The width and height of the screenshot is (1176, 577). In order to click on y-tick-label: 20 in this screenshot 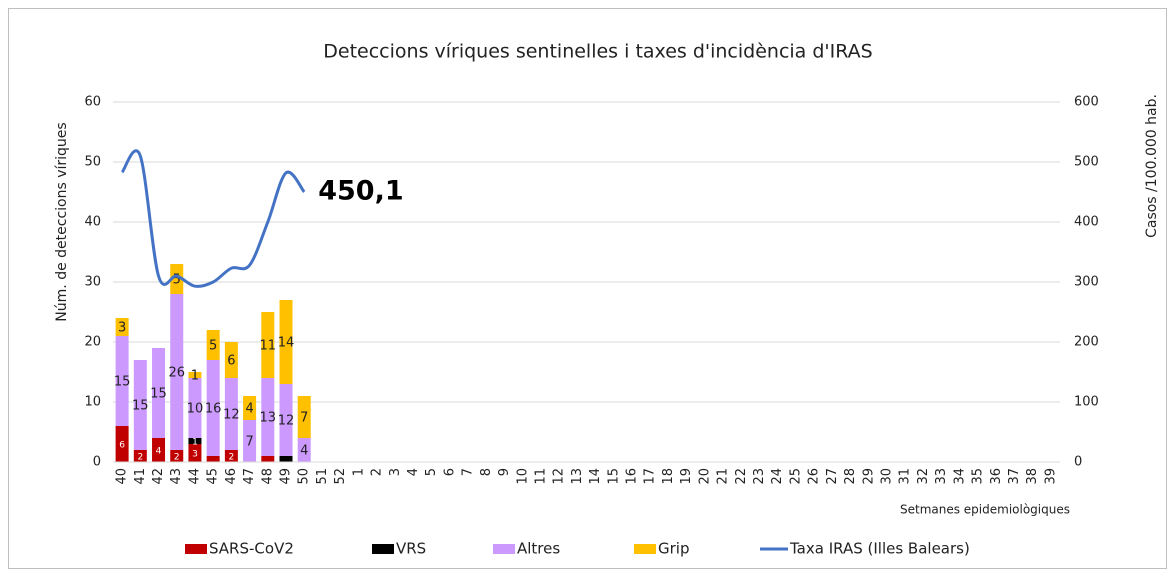, I will do `click(92, 342)`.